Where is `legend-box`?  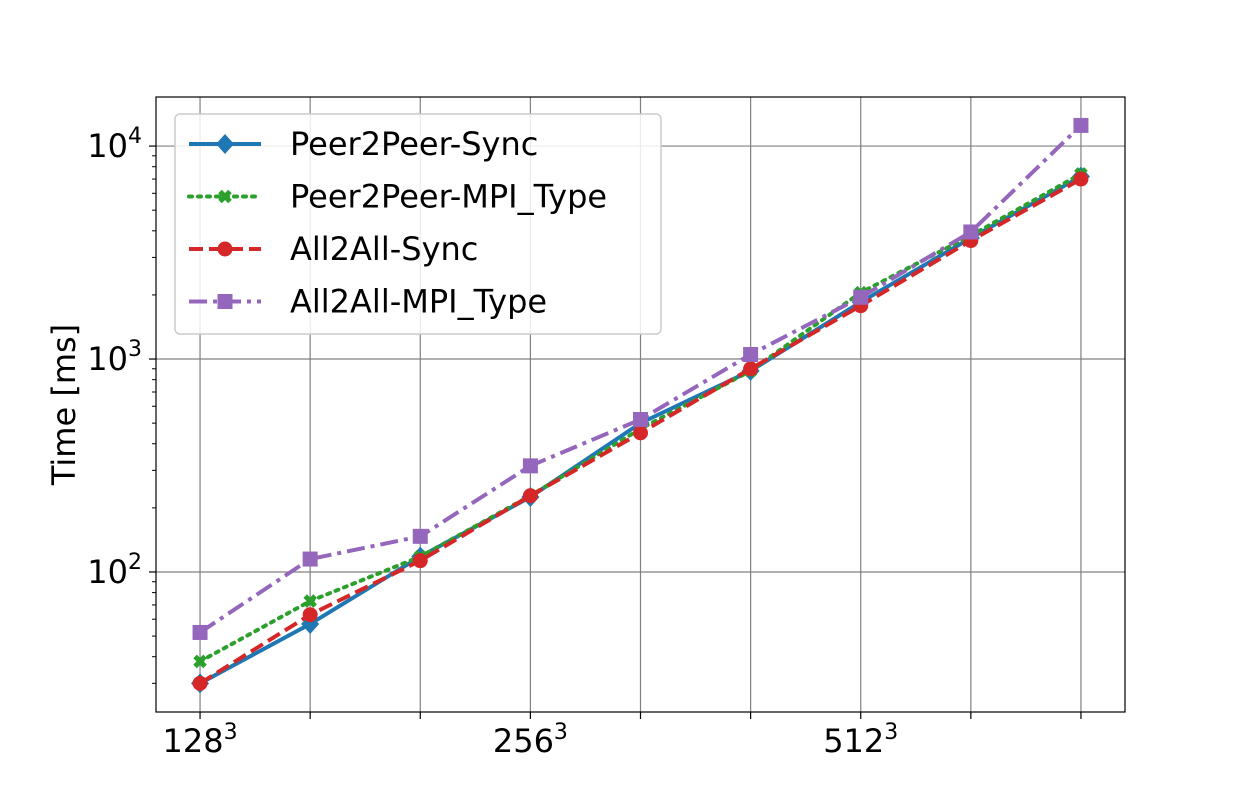 legend-box is located at coordinates (418, 224).